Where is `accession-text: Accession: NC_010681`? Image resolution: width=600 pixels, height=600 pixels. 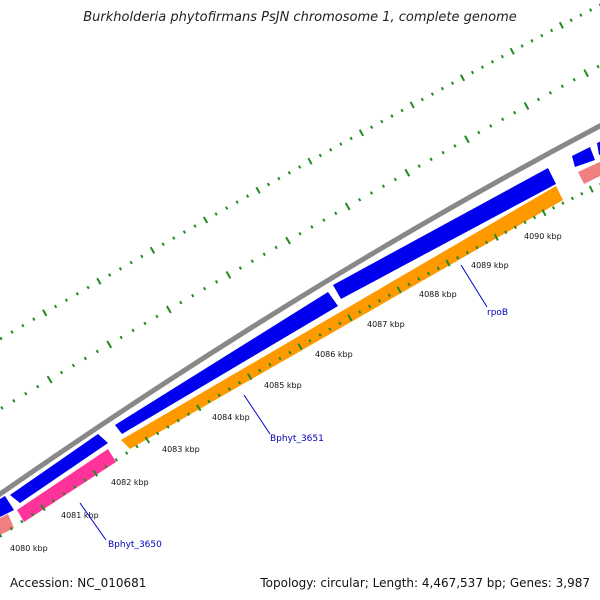
accession-text: Accession: NC_010681 is located at coordinates (78, 583).